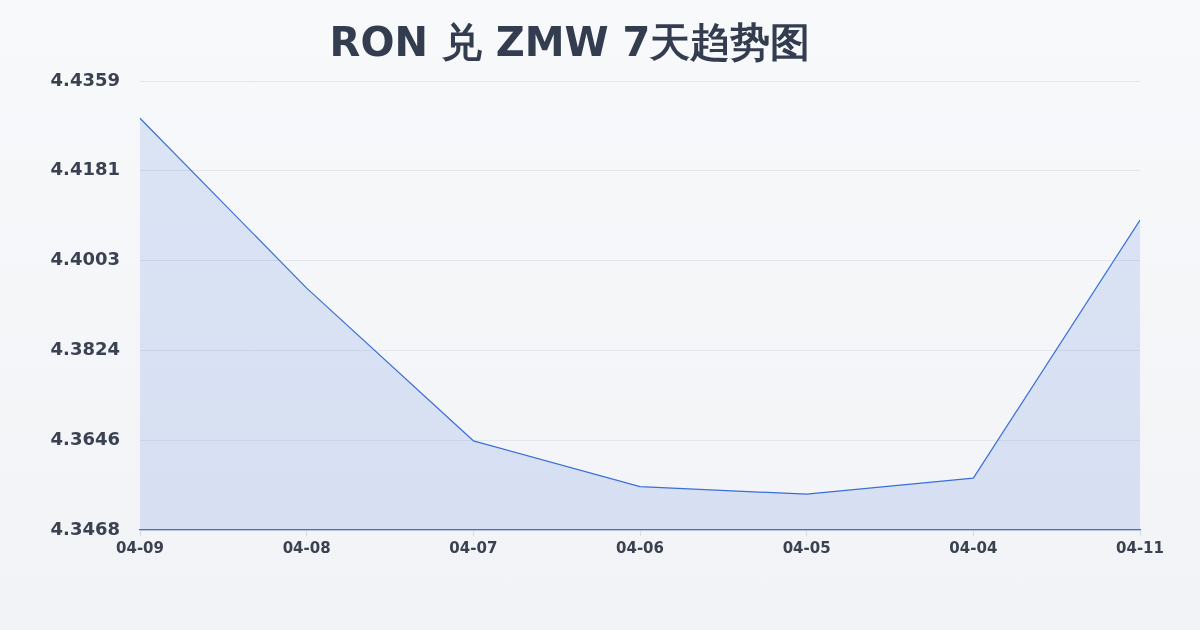 The height and width of the screenshot is (630, 1200). Describe the element at coordinates (85, 528) in the screenshot. I see `y-tick-label: 4.3468` at that location.